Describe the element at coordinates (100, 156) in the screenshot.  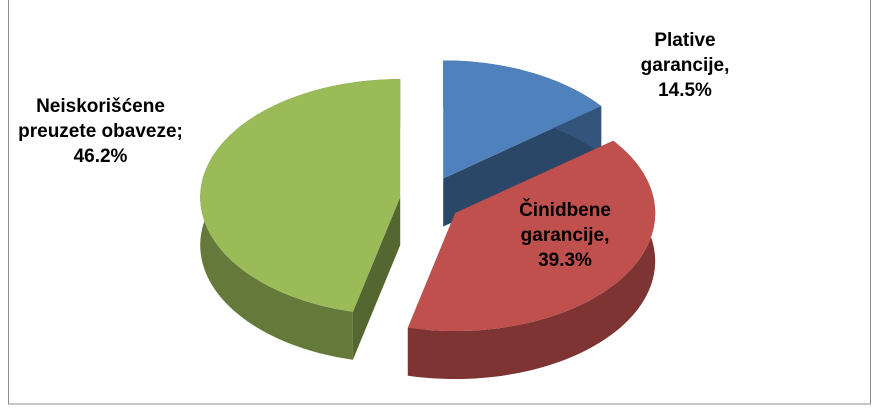
I see `value-label: 46.2%` at that location.